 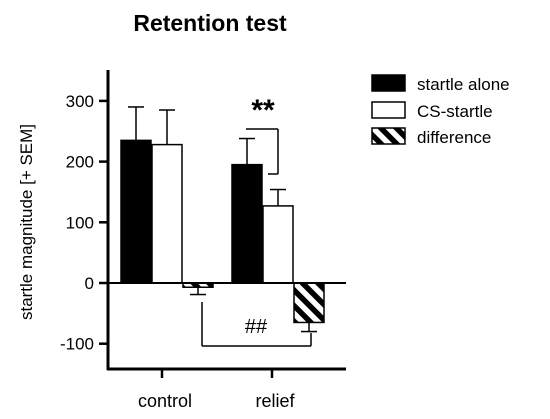 I want to click on x-tick-label-relief: relief, so click(x=275, y=401).